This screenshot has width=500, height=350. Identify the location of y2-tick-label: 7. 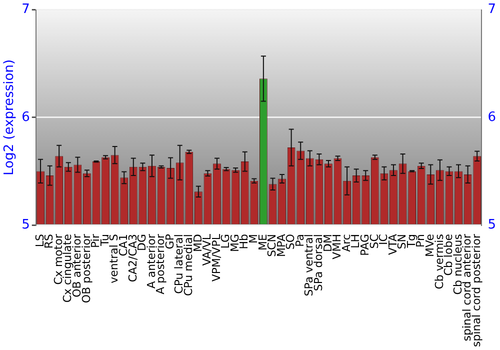
(492, 10).